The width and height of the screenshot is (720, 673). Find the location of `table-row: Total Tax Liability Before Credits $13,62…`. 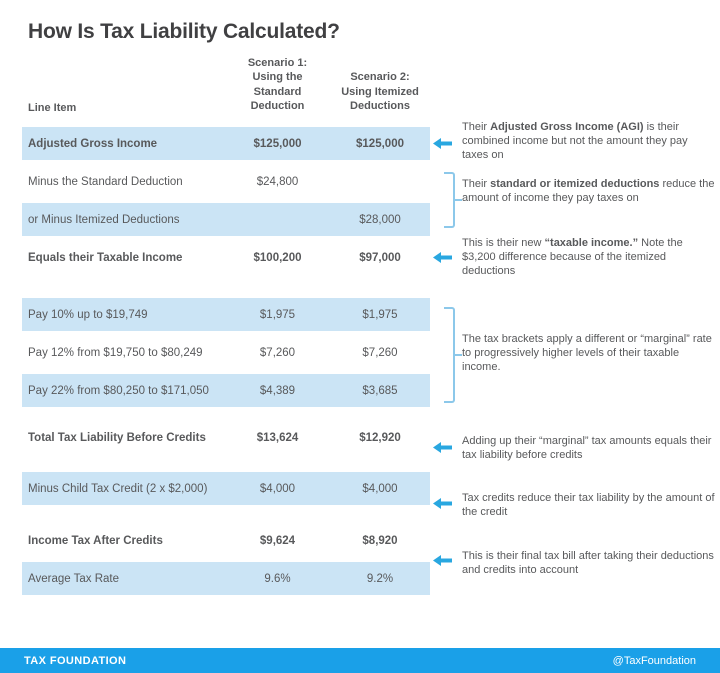

table-row: Total Tax Liability Before Credits $13,62… is located at coordinates (226, 437).